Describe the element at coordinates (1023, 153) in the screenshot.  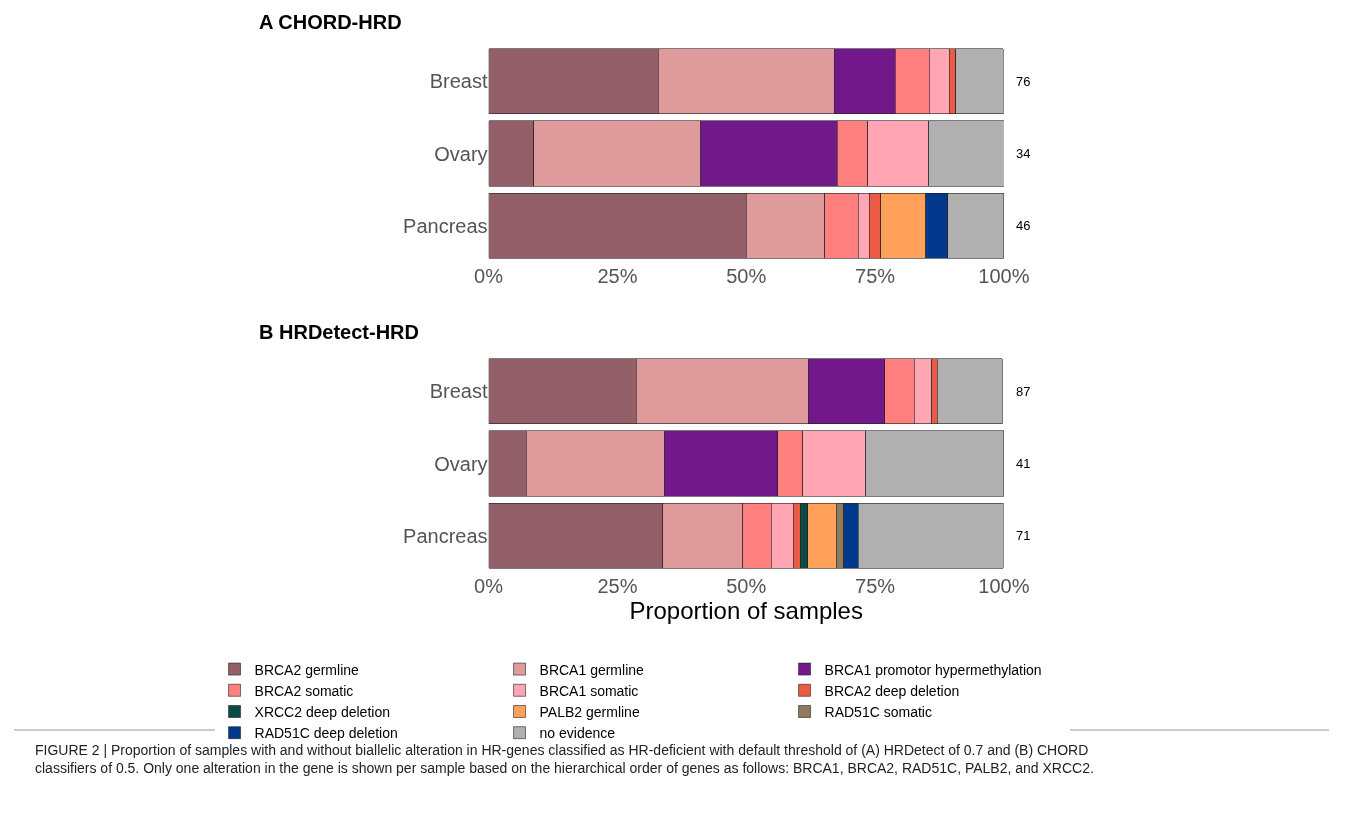
I see `text: 34` at that location.